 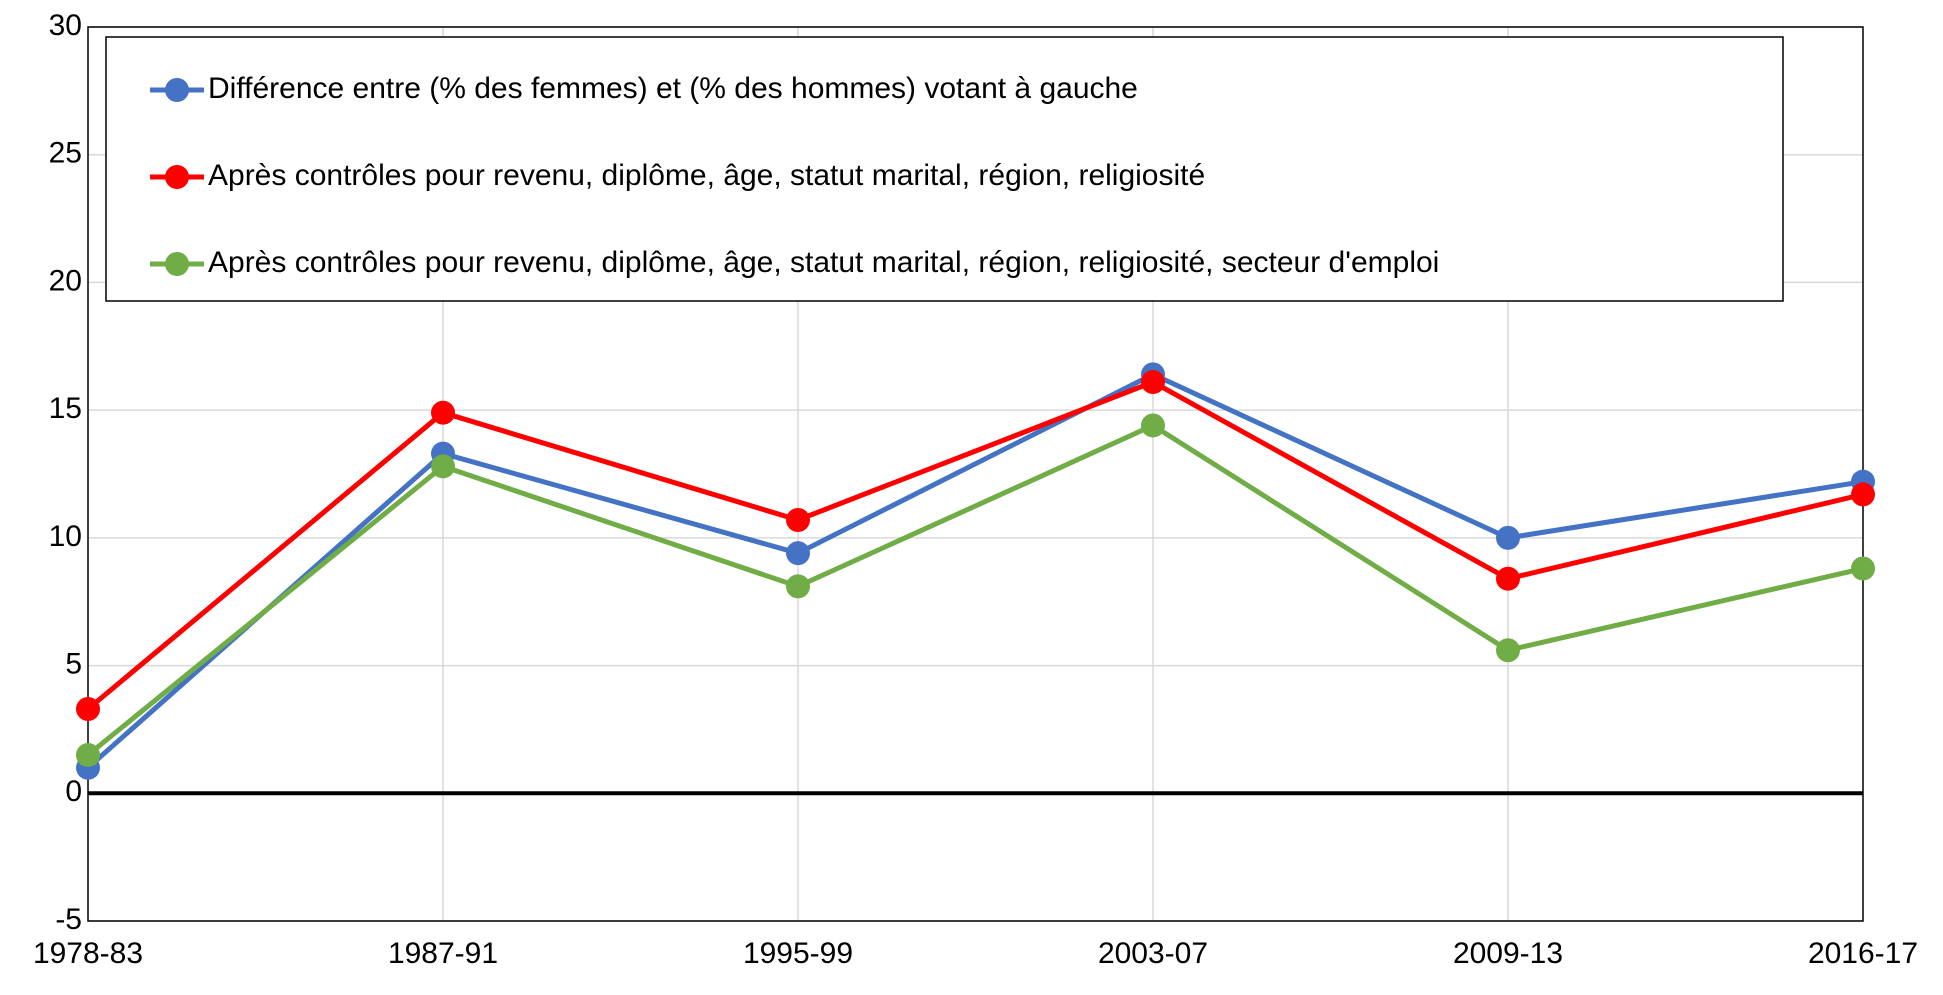 What do you see at coordinates (65, 536) in the screenshot?
I see `y-tick-label: 10` at bounding box center [65, 536].